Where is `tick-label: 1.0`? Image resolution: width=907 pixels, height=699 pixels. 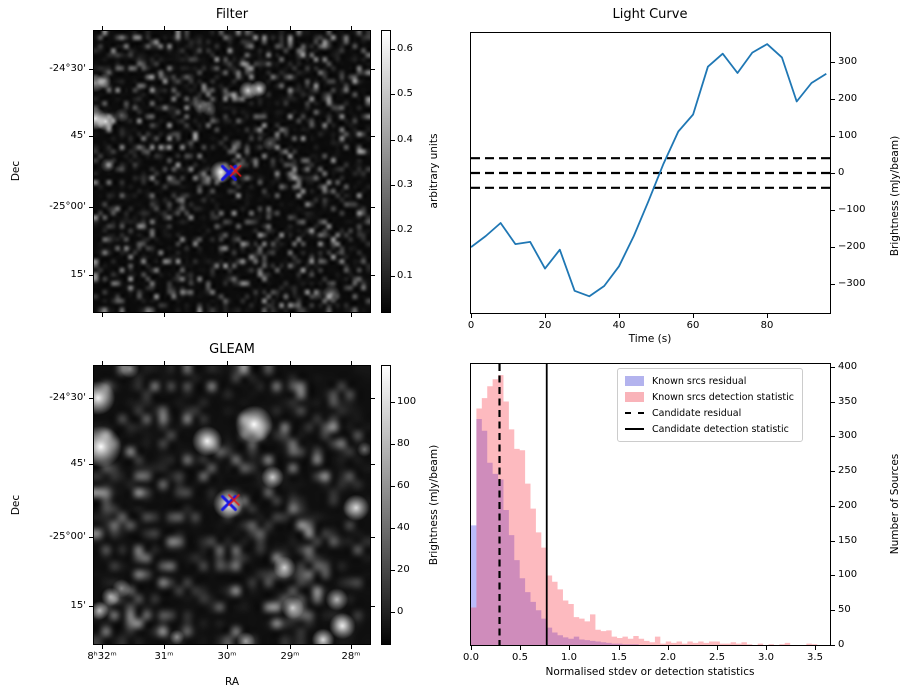 tick-label: 1.0 is located at coordinates (569, 657).